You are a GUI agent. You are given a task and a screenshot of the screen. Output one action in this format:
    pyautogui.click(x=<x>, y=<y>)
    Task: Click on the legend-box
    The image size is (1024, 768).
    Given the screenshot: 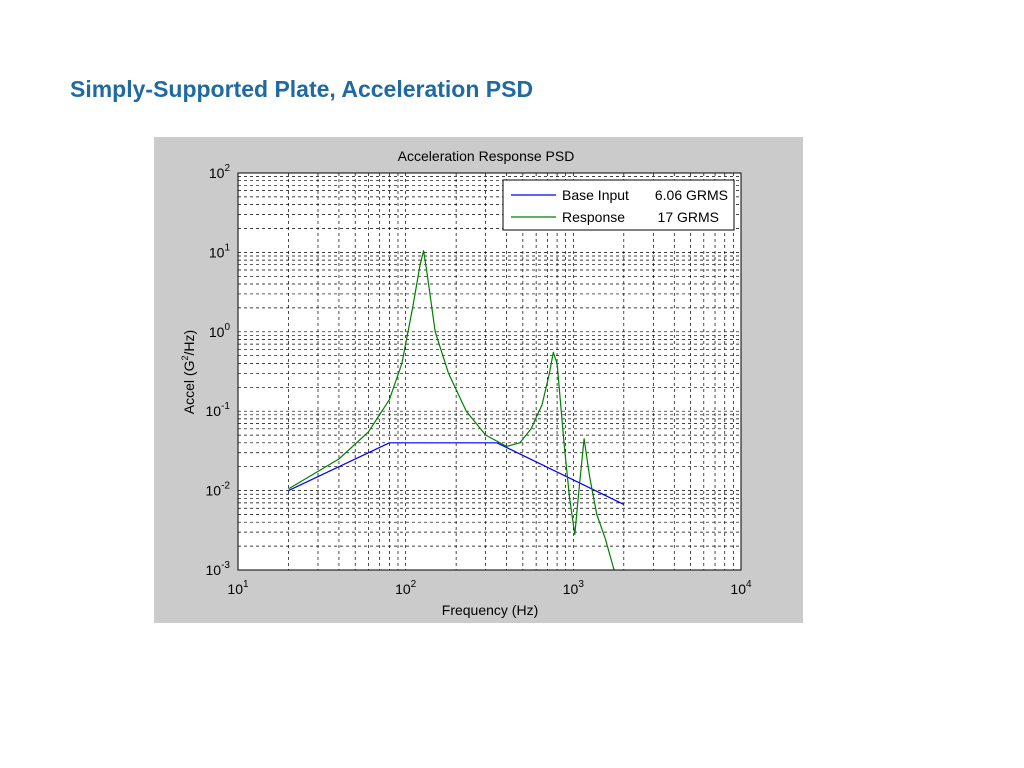 What is the action you would take?
    pyautogui.click(x=618, y=205)
    